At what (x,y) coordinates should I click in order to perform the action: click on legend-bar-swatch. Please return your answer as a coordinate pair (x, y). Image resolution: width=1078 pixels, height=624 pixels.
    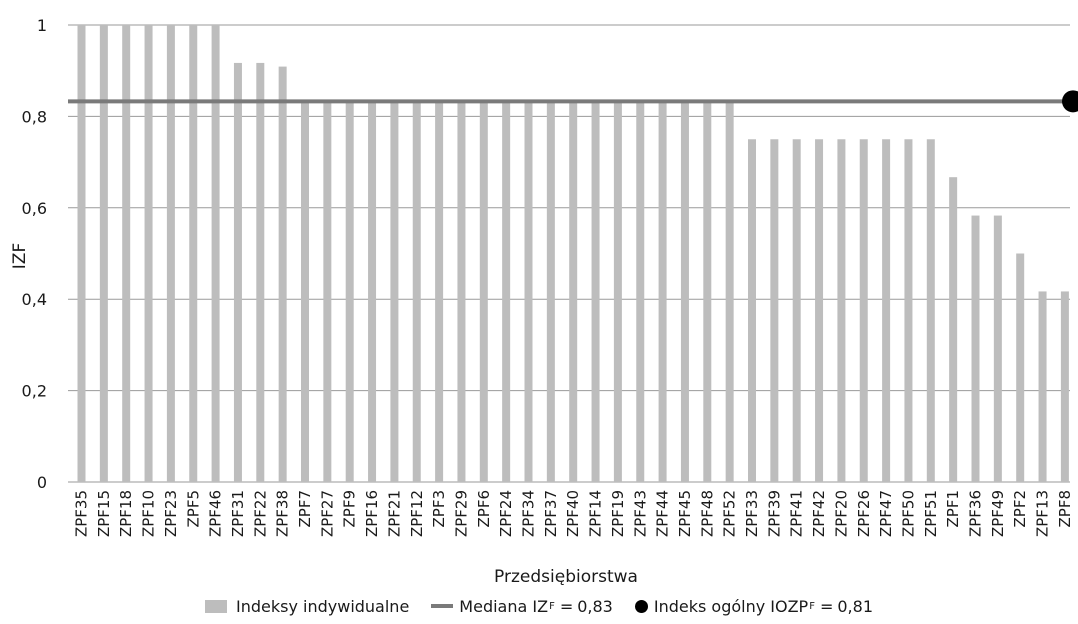
    Looking at the image, I should click on (216, 606).